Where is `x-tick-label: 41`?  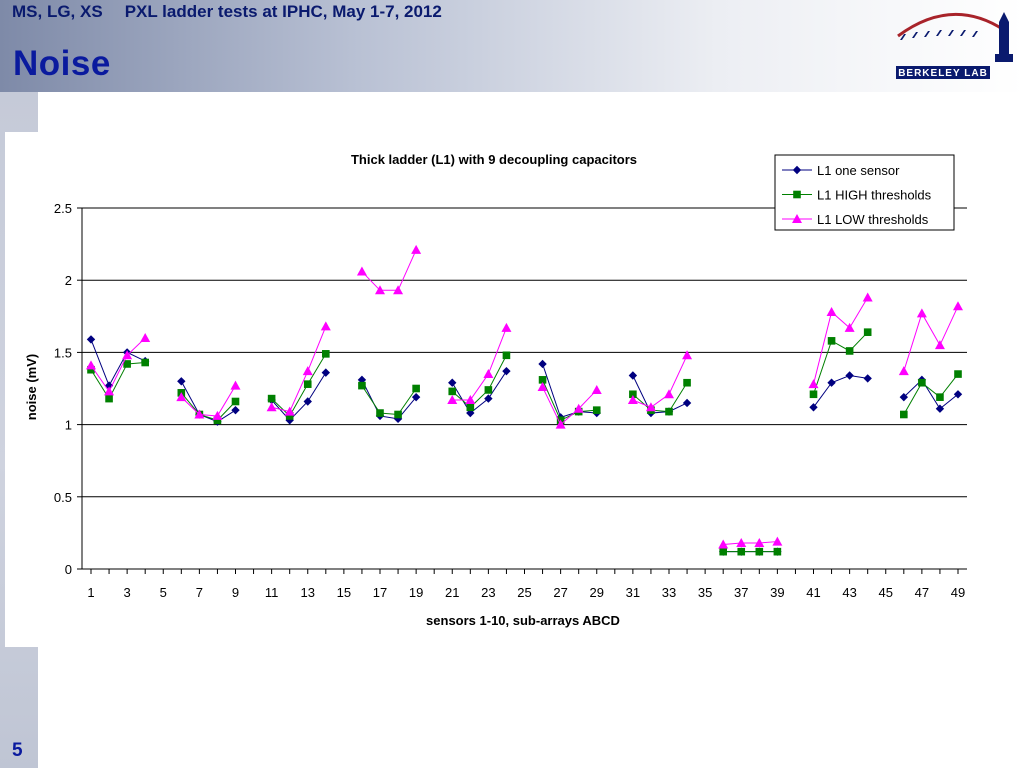 x-tick-label: 41 is located at coordinates (813, 592).